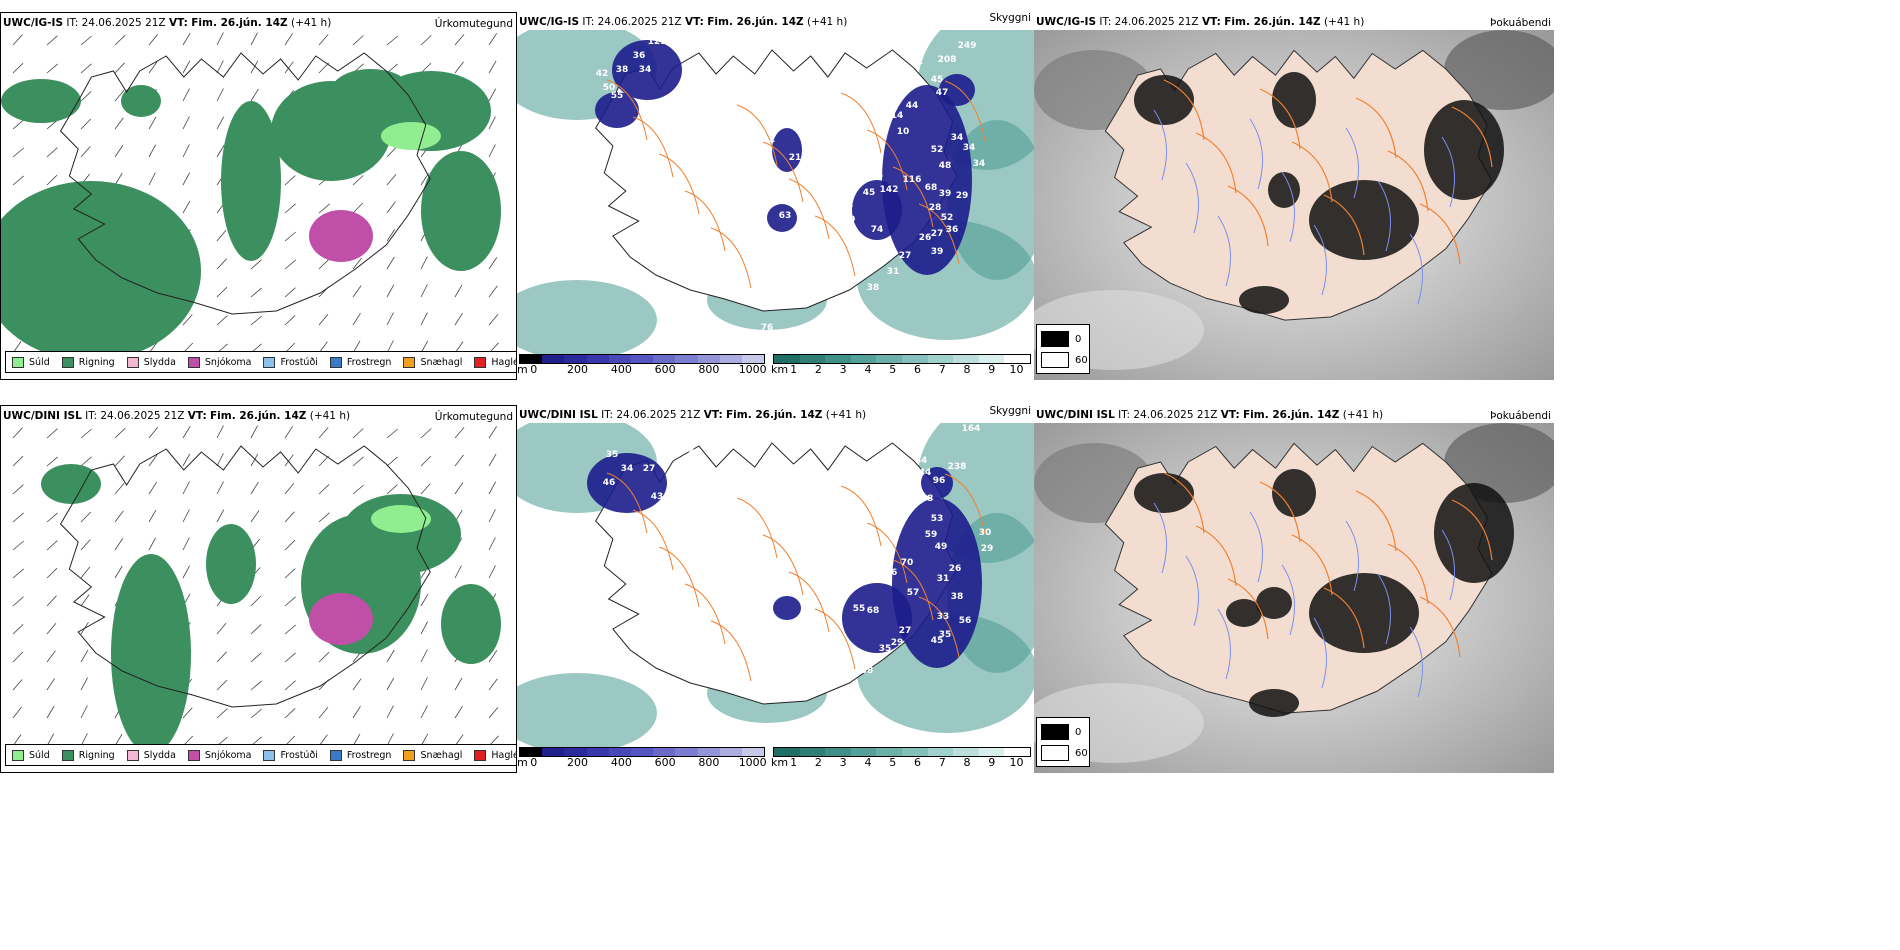  Describe the element at coordinates (642, 365) in the screenshot. I see `height-colorbar: m 0 200 400 600 800 1000` at that location.